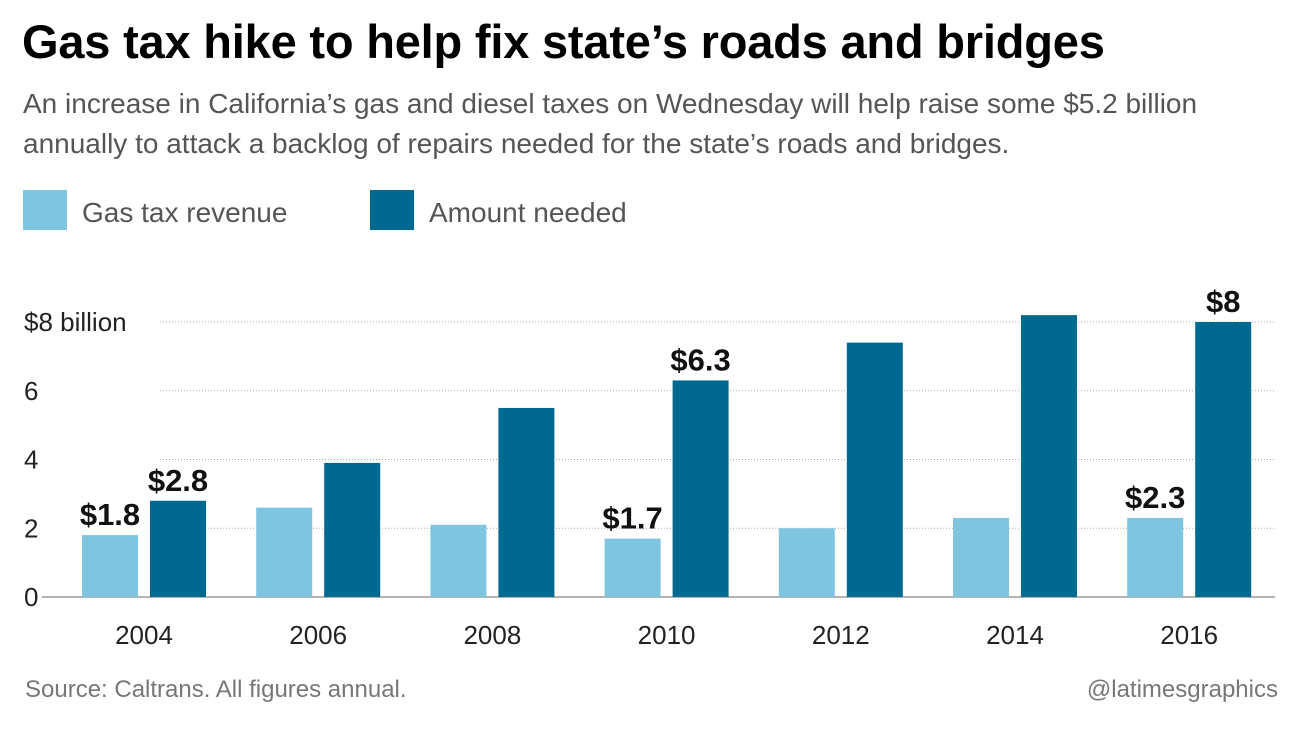 This screenshot has width=1300, height=730. Describe the element at coordinates (45, 210) in the screenshot. I see `legend-swatch-gas-tax-revenue` at that location.